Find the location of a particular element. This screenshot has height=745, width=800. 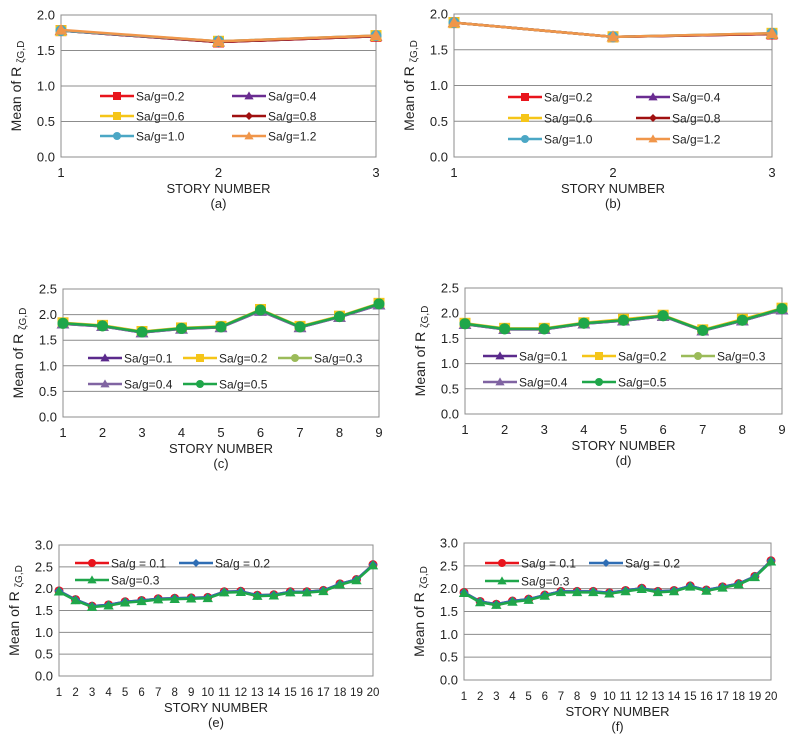

legend-label: Sa/g=0.5 is located at coordinates (642, 383).